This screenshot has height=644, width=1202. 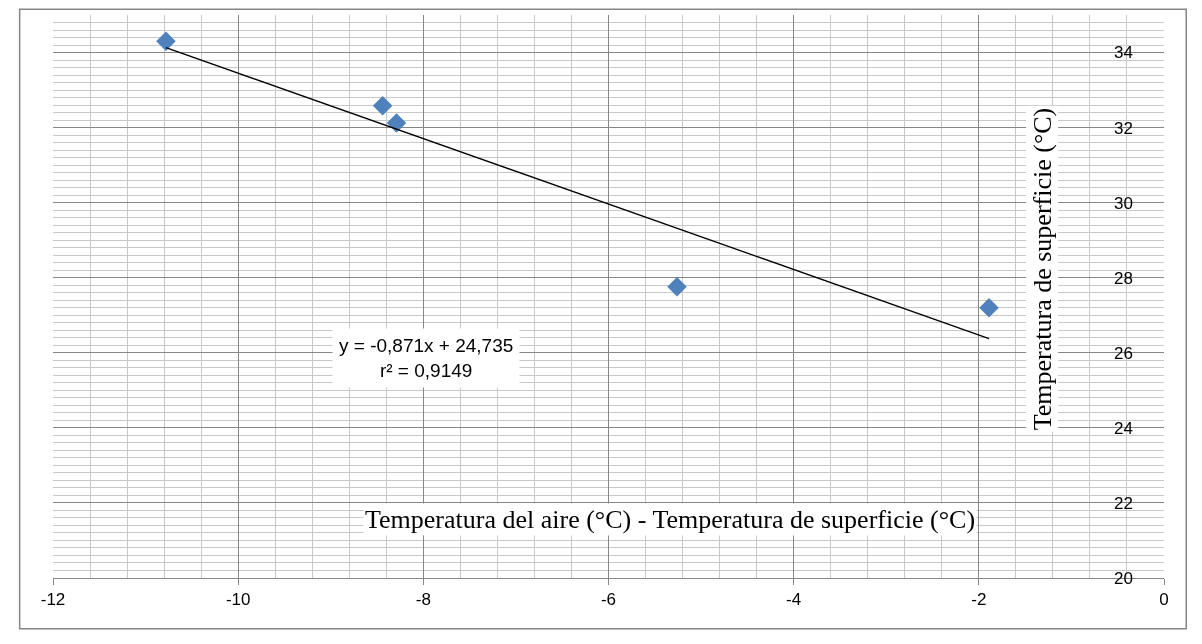 What do you see at coordinates (1123, 428) in the screenshot?
I see `y-tick-label: 24` at bounding box center [1123, 428].